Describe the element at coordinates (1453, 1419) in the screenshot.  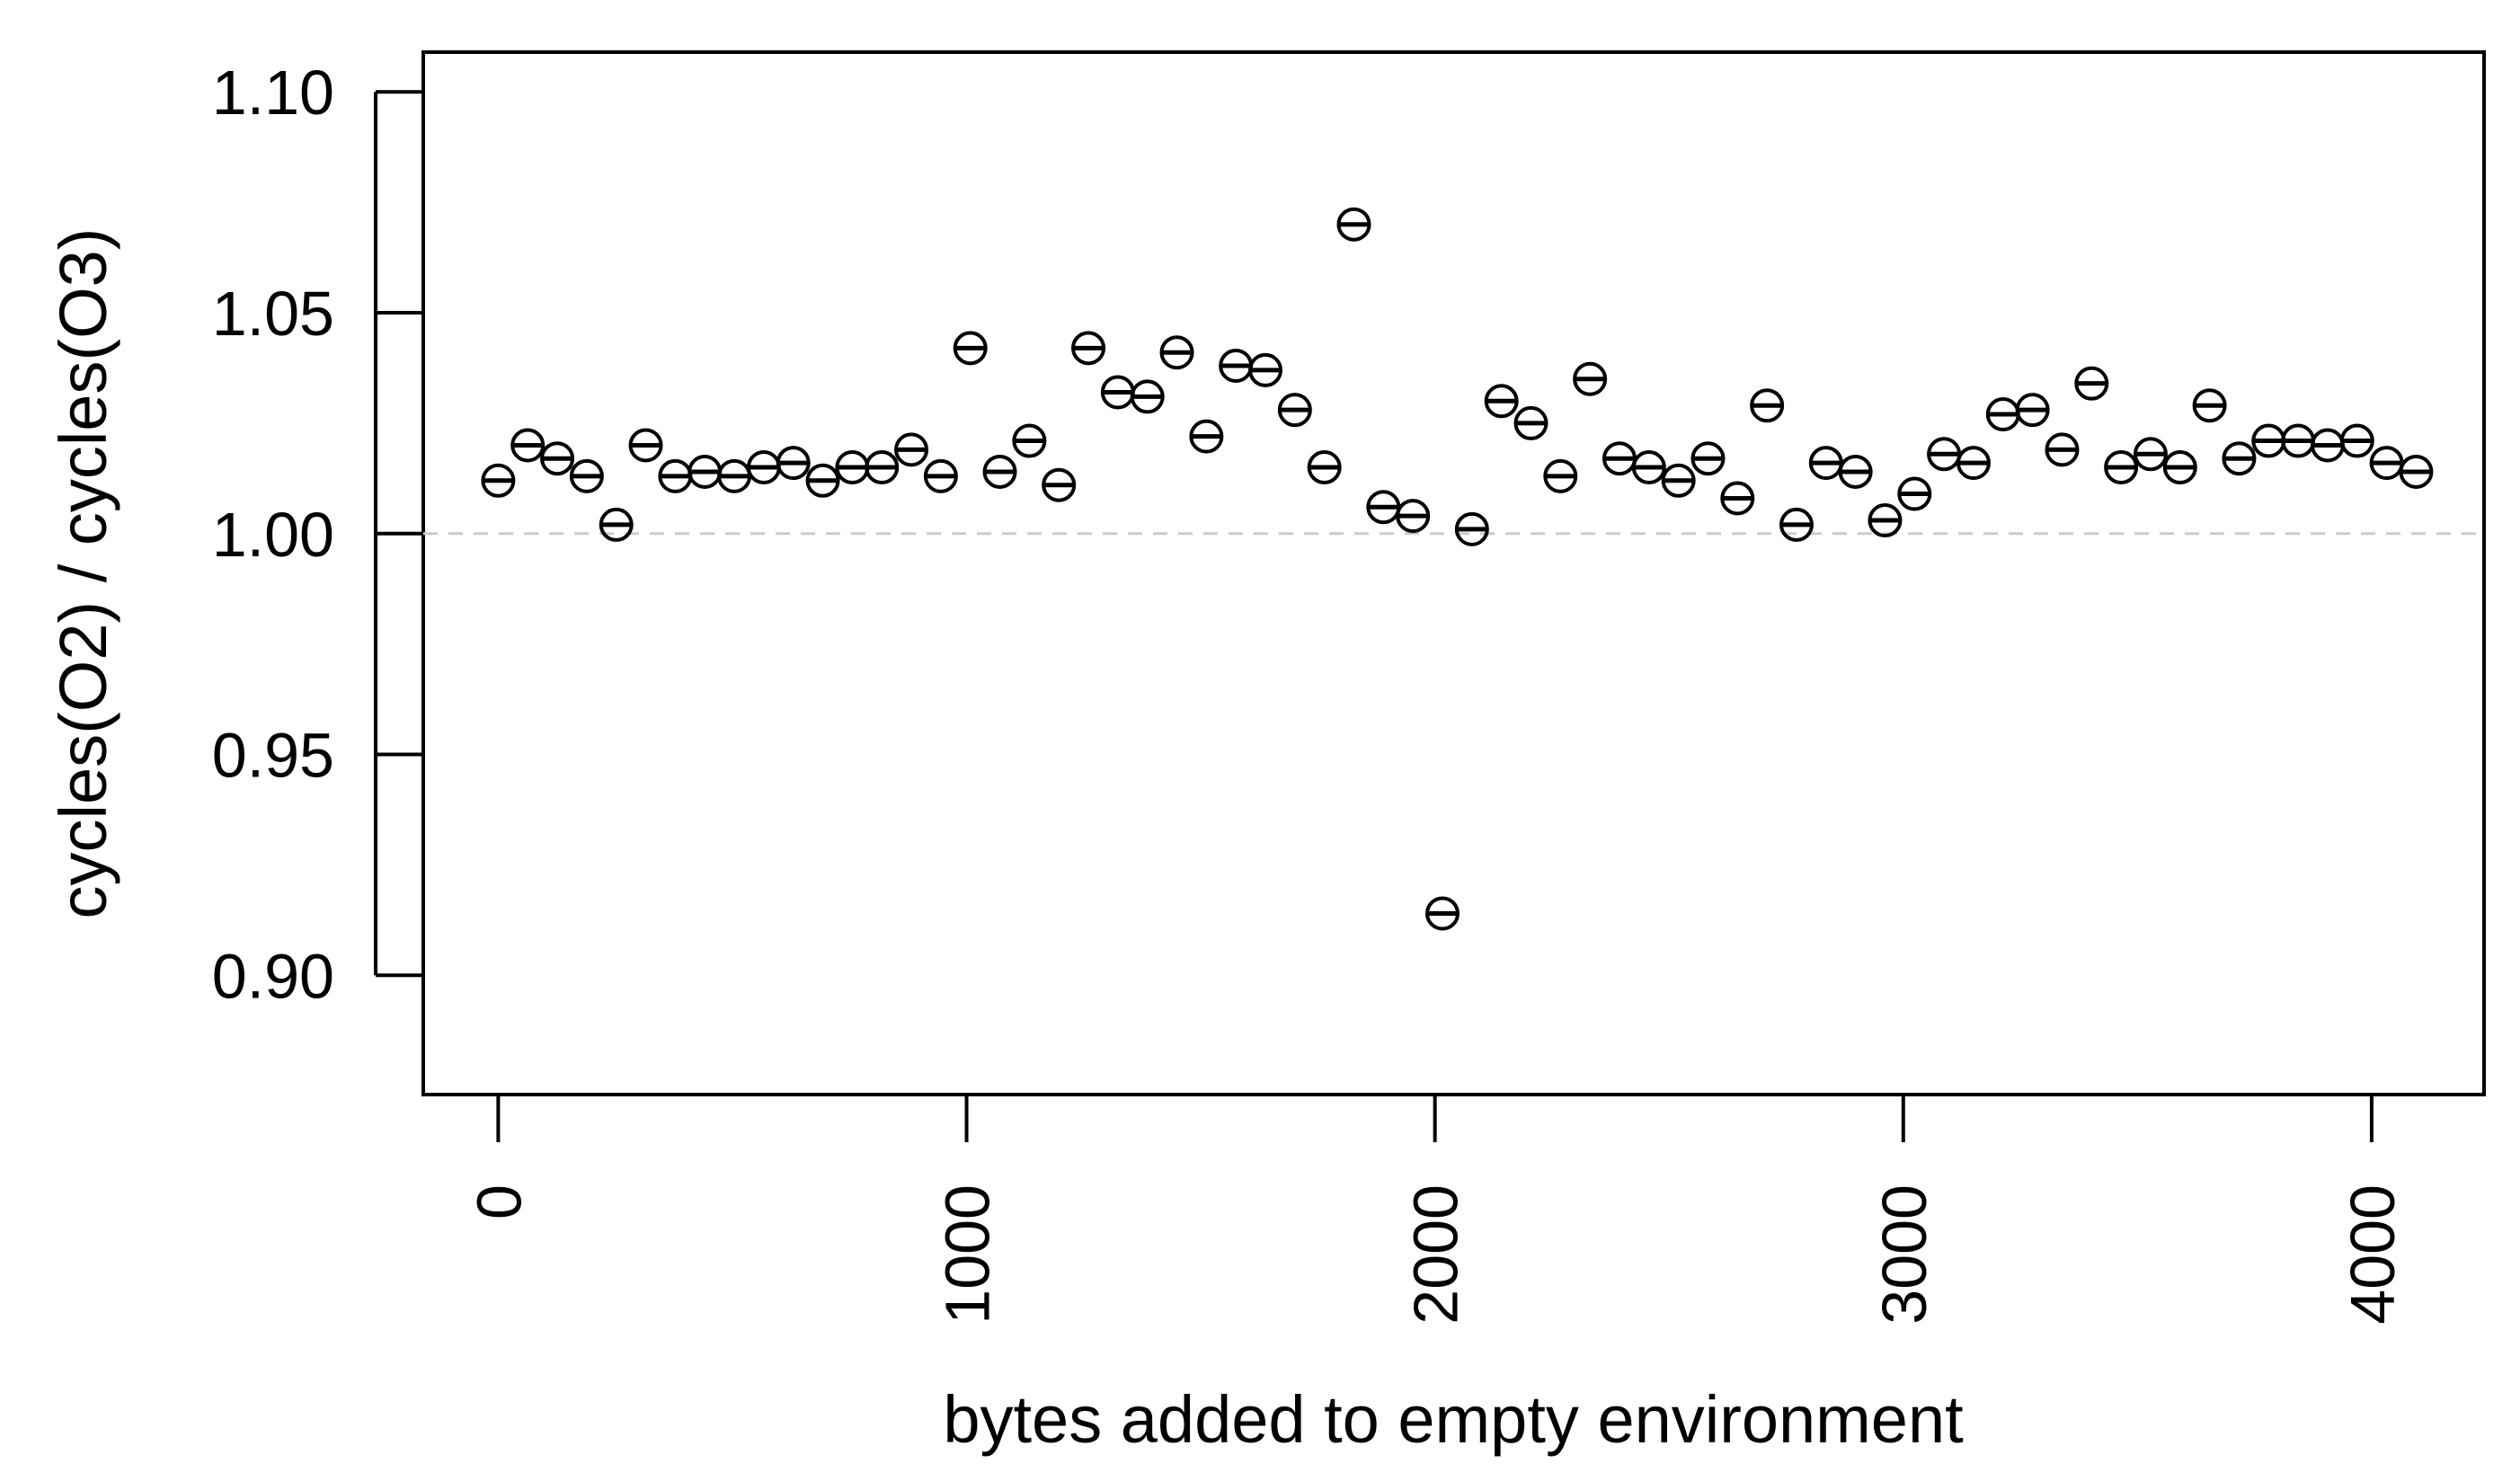
I see `x-axis-title: bytes added to empty environment` at that location.